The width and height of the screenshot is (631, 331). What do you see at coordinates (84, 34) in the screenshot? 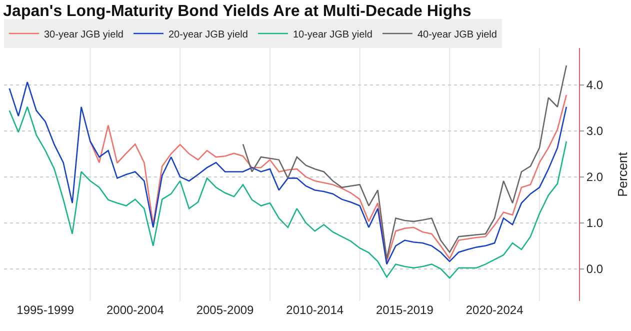
I see `legend-label: 30-year JGB yield` at bounding box center [84, 34].